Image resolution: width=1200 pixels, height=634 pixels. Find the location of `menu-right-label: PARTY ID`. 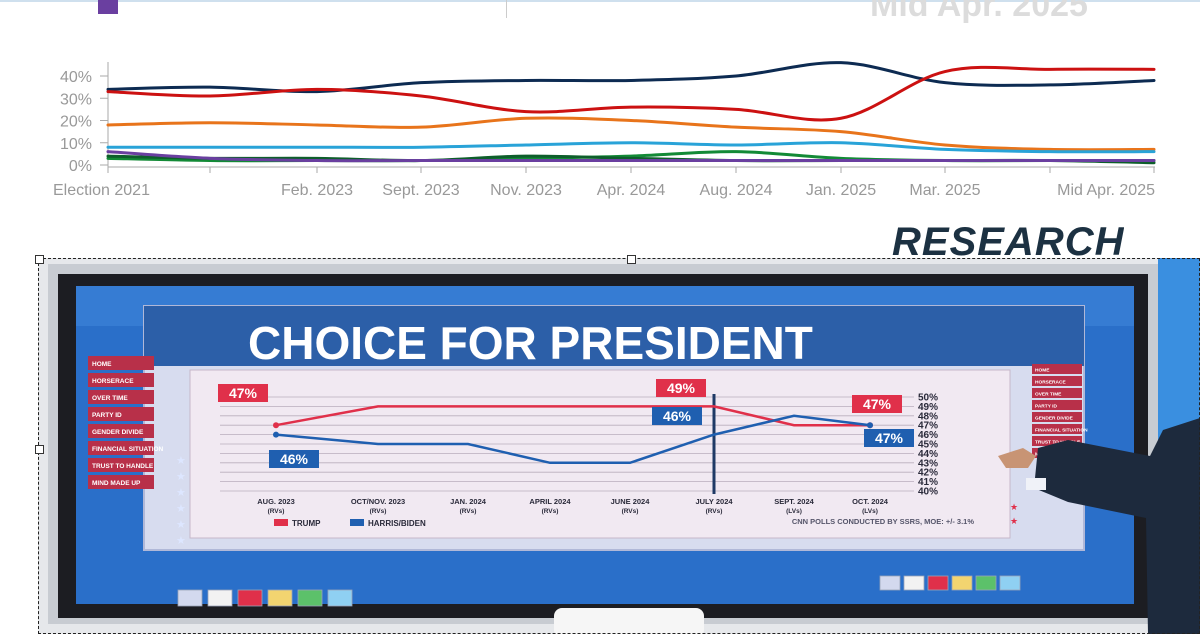

menu-right-label: PARTY ID is located at coordinates (1046, 407).